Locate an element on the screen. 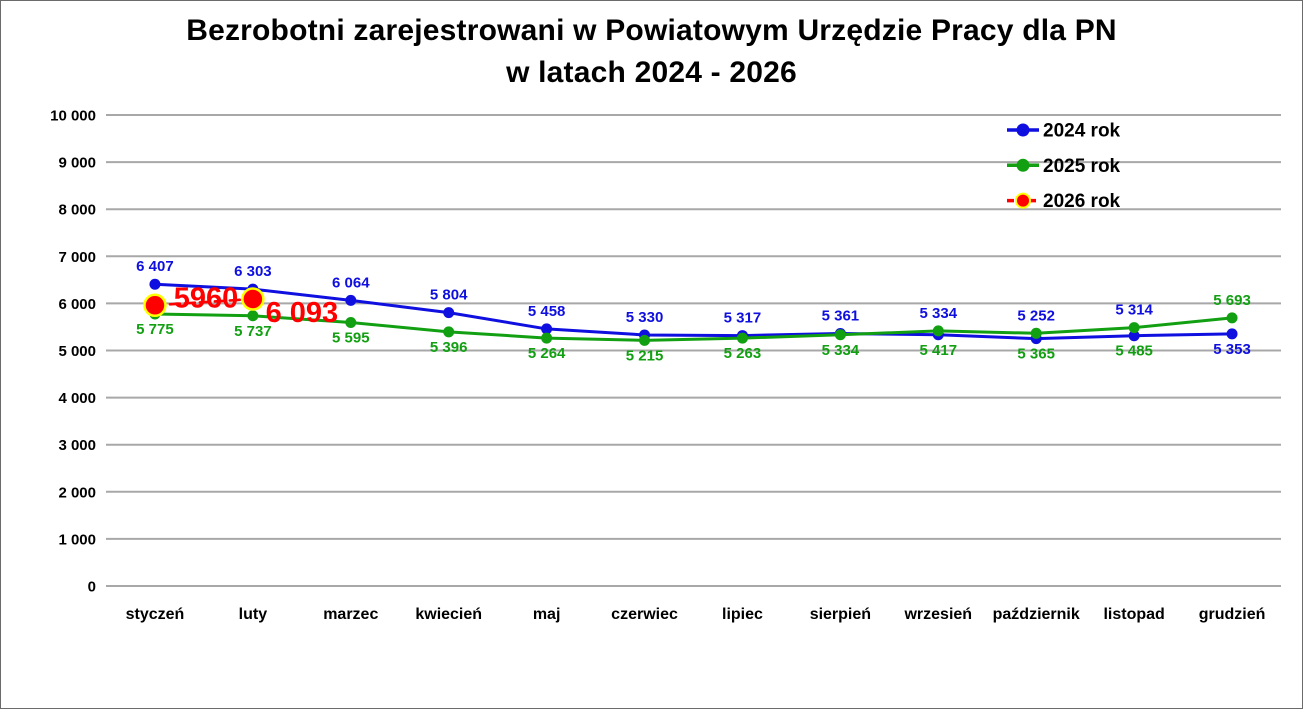 This screenshot has width=1303, height=709. y-axis-label-8-000: 8 000 is located at coordinates (77, 210).